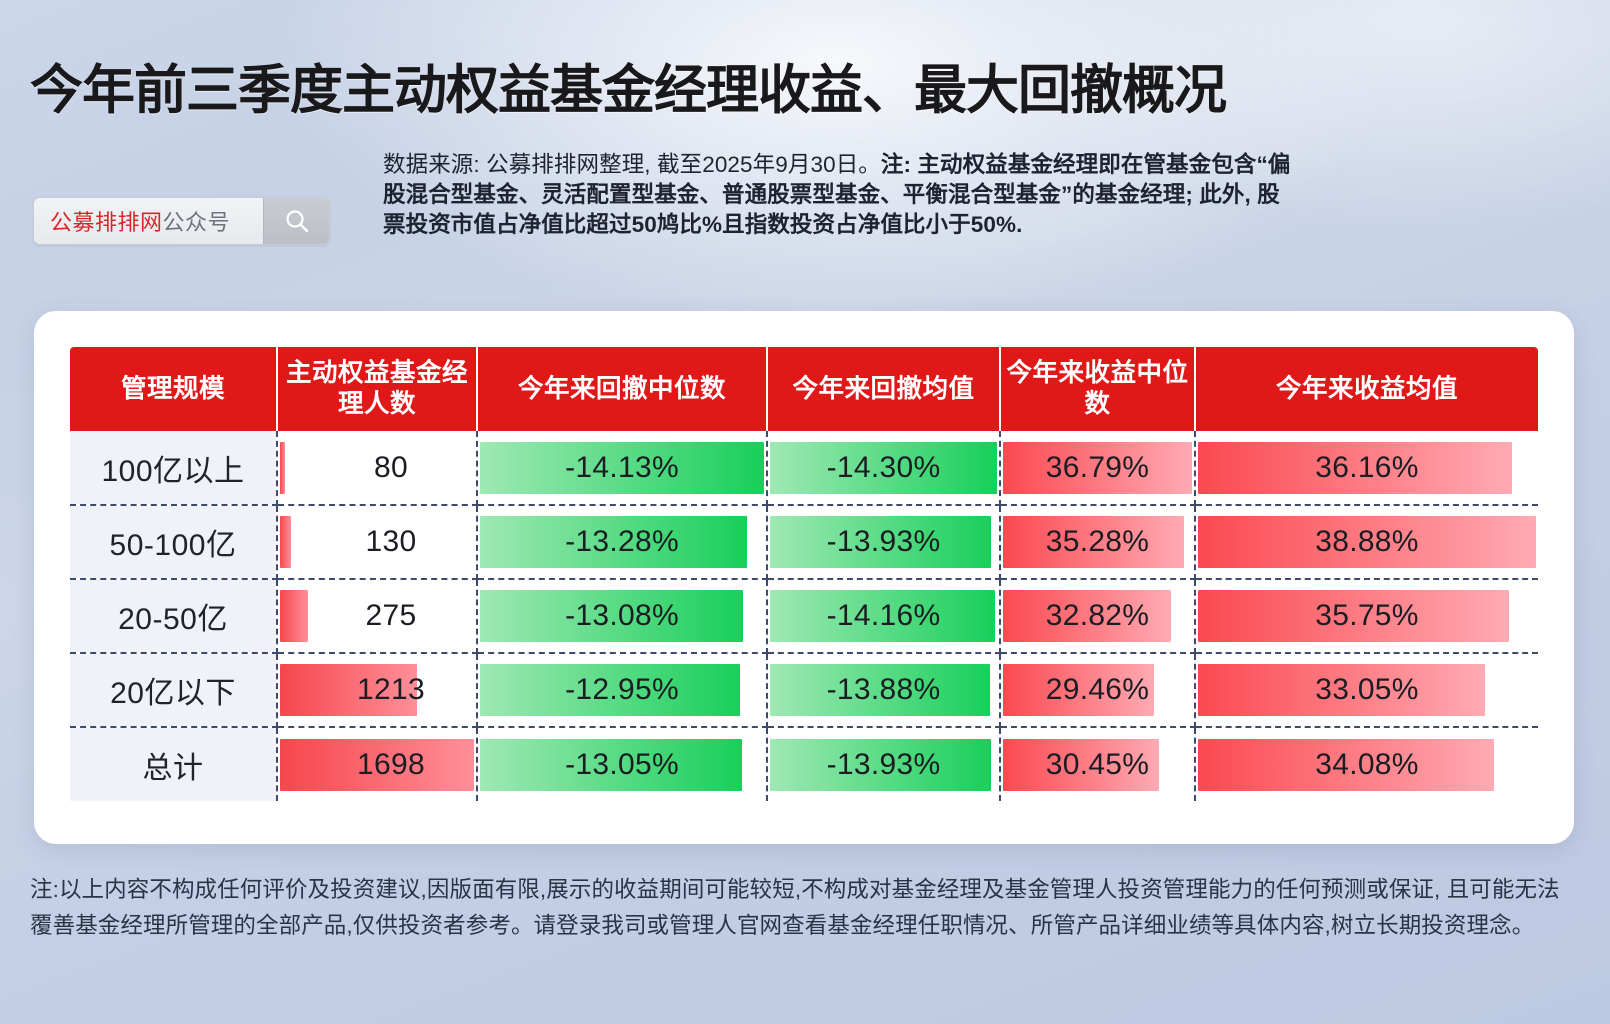 This screenshot has width=1610, height=1024. Describe the element at coordinates (174, 616) in the screenshot. I see `row-label-scale: 20-50亿` at that location.